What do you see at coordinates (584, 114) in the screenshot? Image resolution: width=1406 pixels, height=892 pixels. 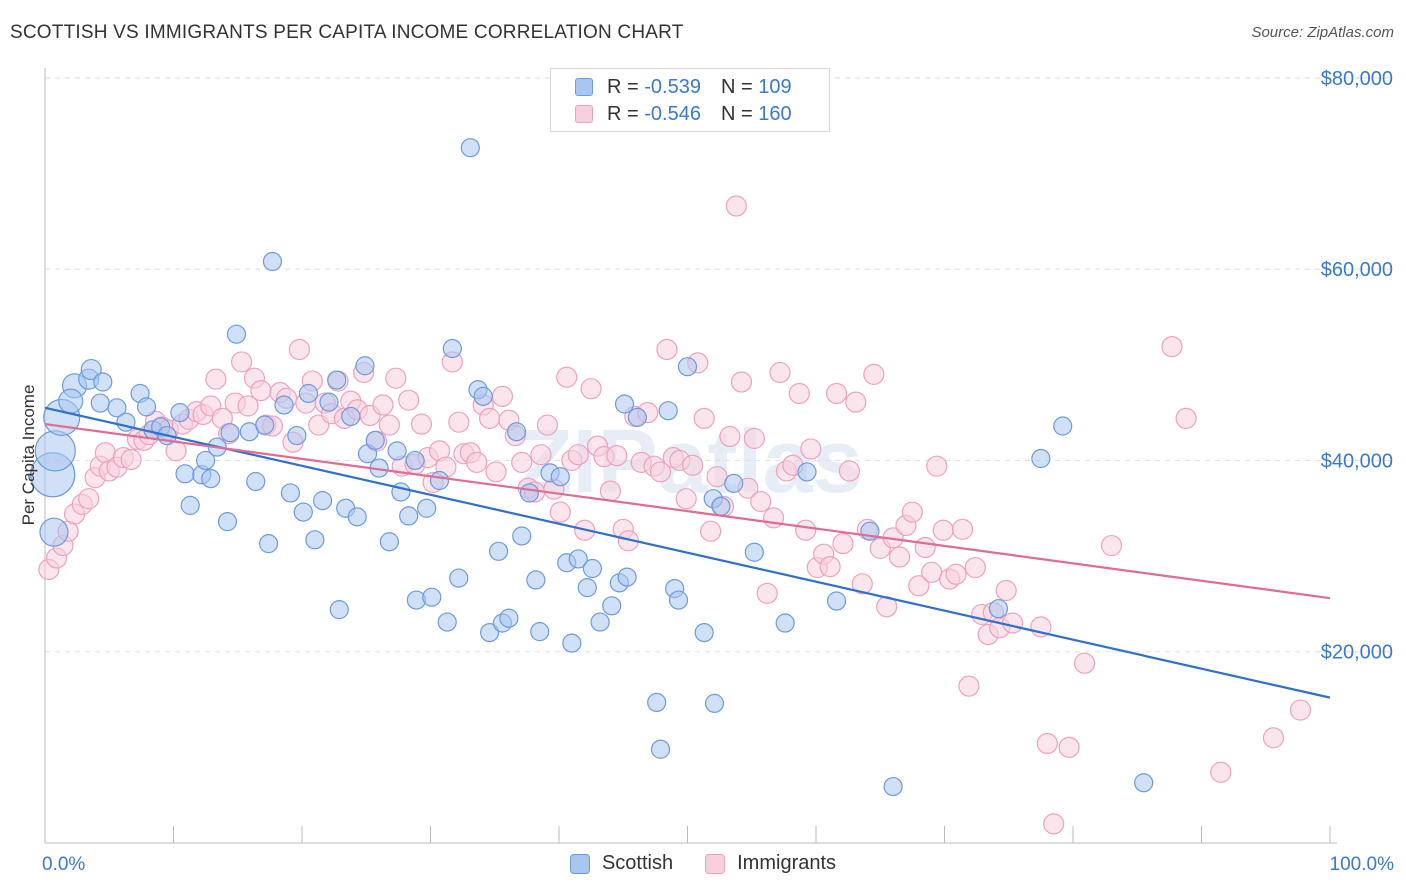 I see `legend-swatch-immigrants` at bounding box center [584, 114].